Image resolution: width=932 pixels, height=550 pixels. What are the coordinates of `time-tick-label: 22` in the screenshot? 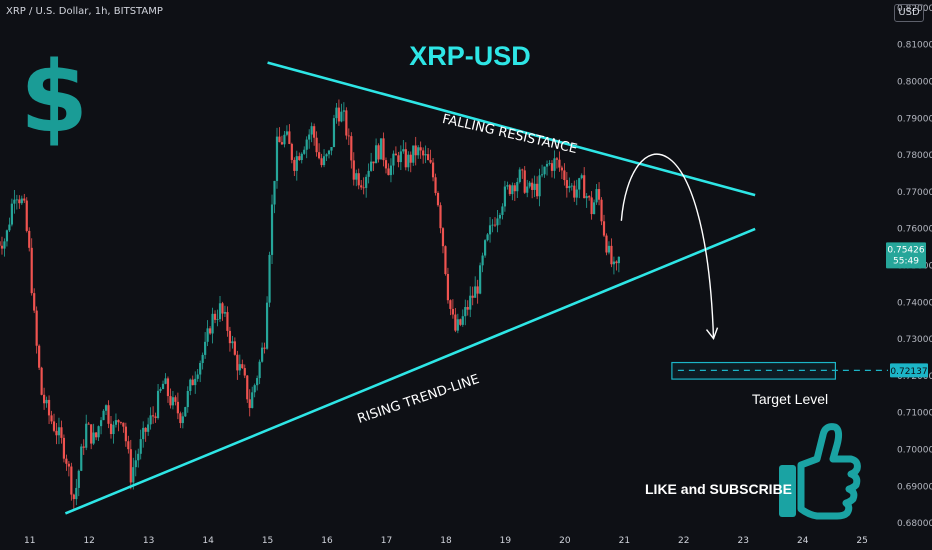 It's located at (683, 541).